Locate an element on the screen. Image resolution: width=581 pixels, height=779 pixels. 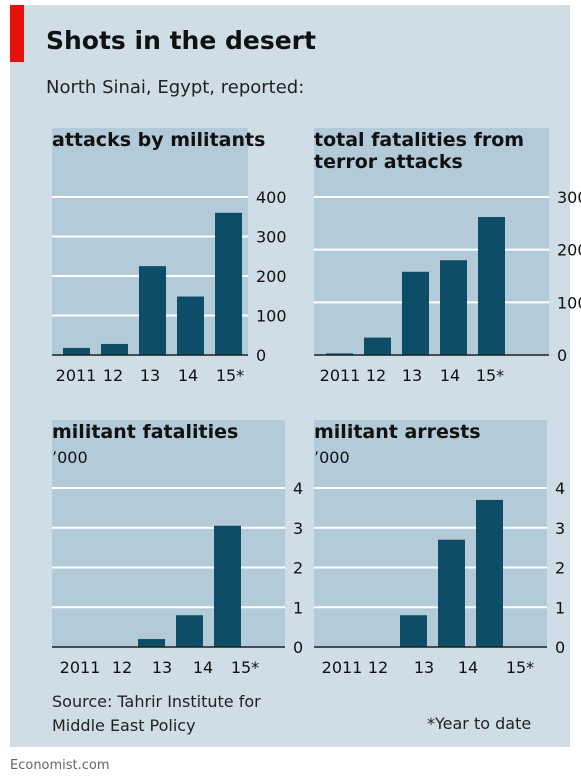
chart-4-y-tick-label: 4 is located at coordinates (560, 488).